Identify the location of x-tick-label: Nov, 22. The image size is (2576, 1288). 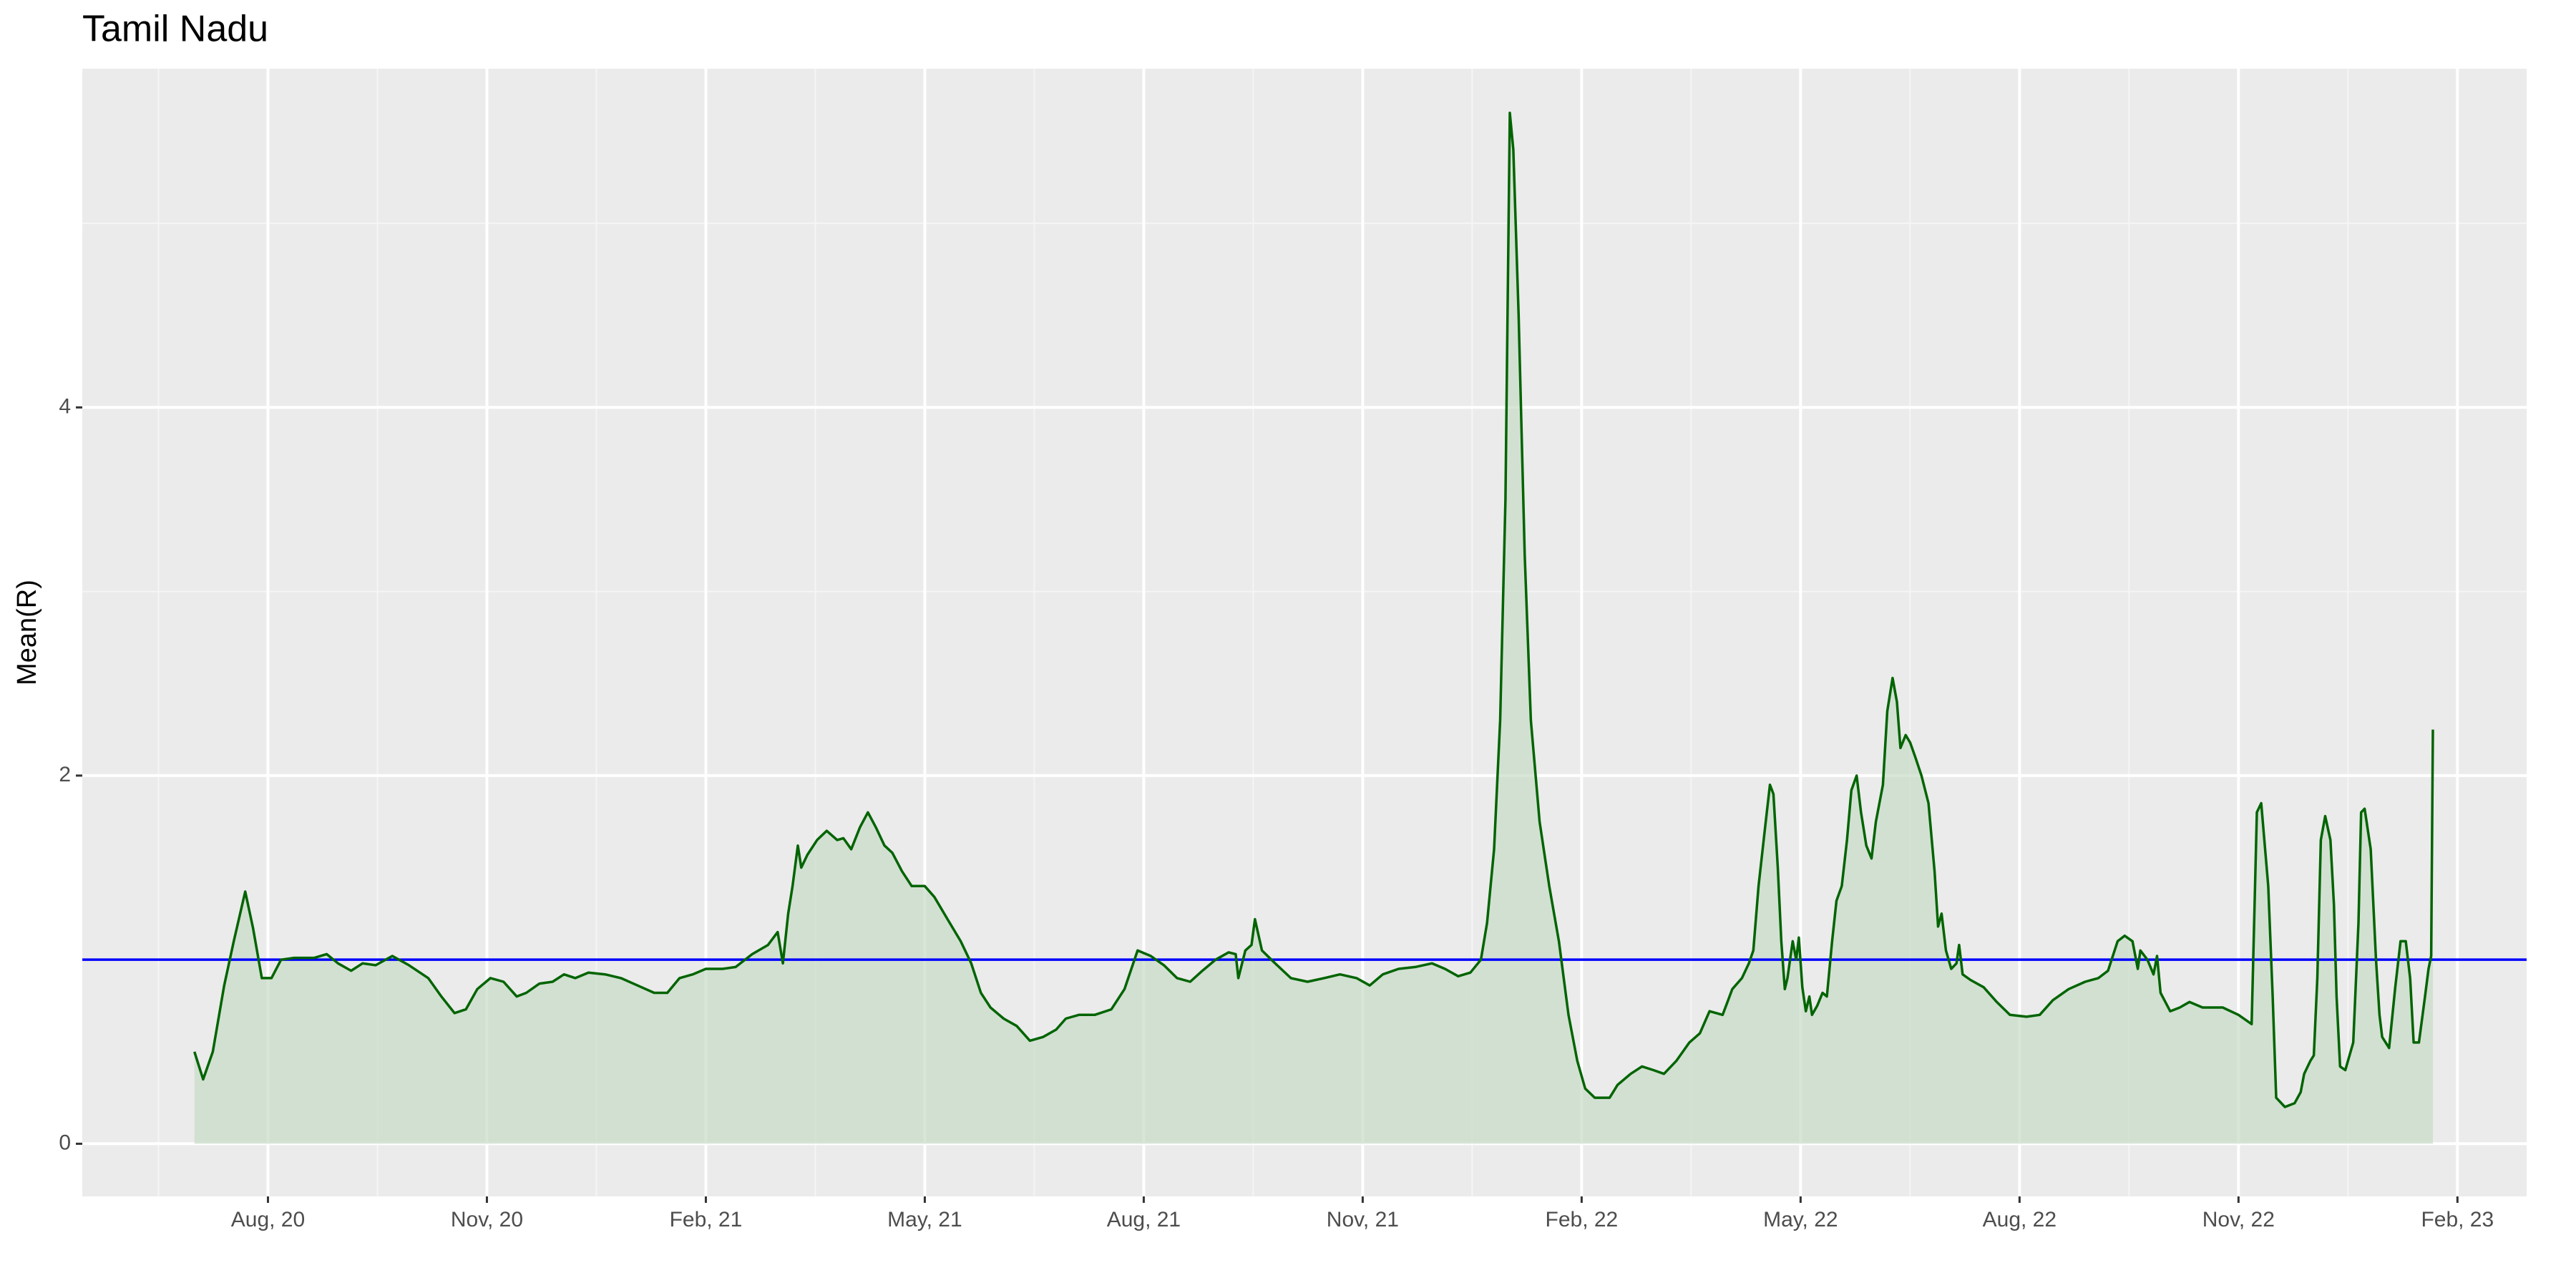
(2238, 1219).